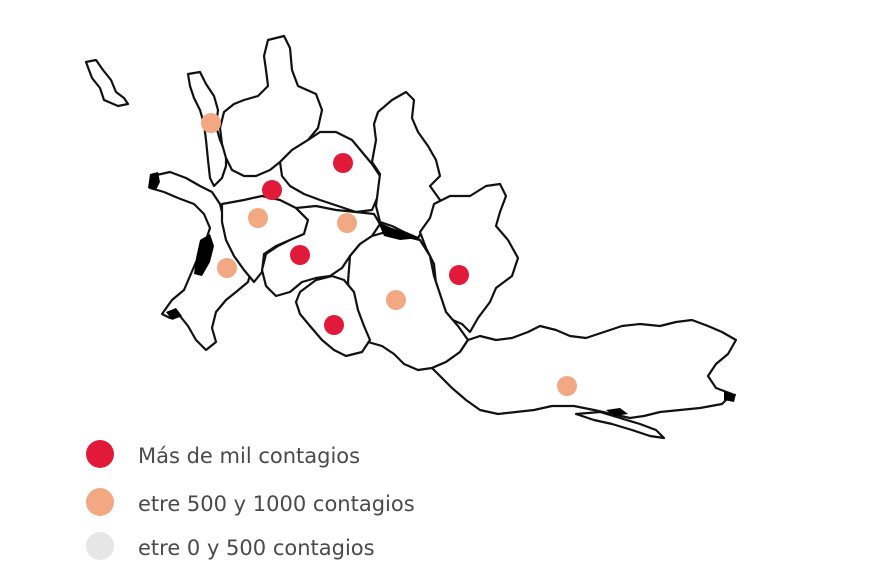 The width and height of the screenshot is (888, 576). What do you see at coordinates (107, 83) in the screenshot?
I see `map-region-islet` at bounding box center [107, 83].